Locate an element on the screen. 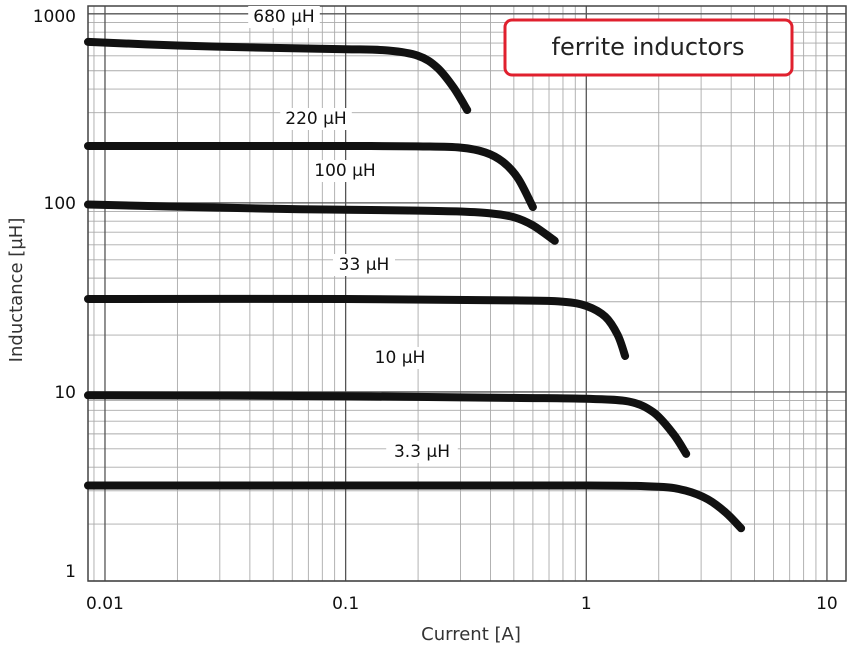  callout-border is located at coordinates (648, 47).